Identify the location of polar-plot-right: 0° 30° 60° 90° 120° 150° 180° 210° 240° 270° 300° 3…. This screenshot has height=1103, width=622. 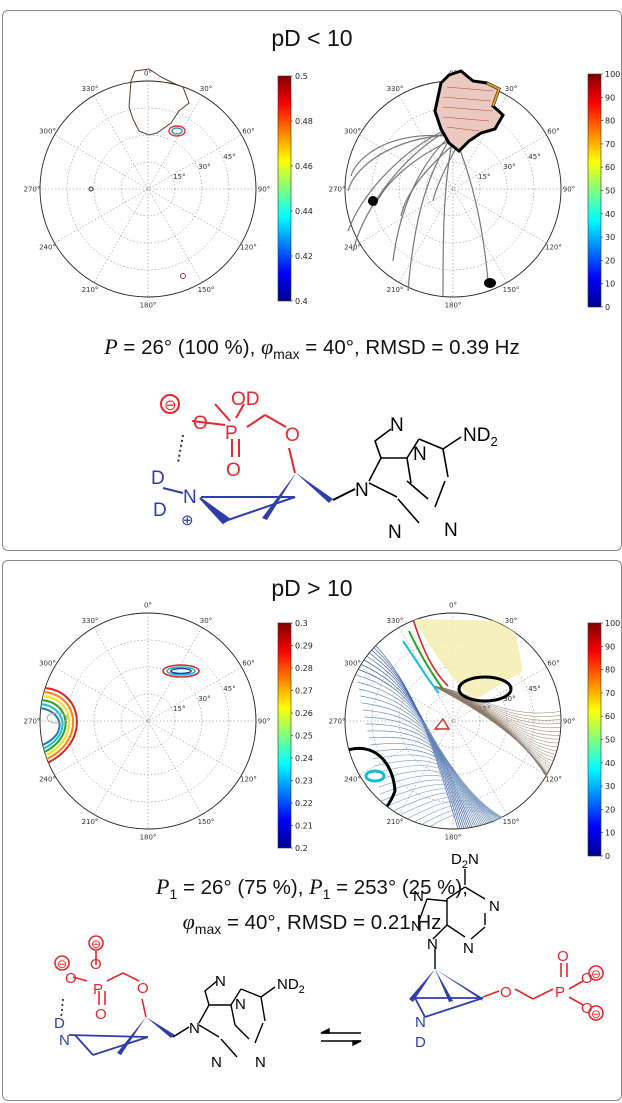
(452, 722).